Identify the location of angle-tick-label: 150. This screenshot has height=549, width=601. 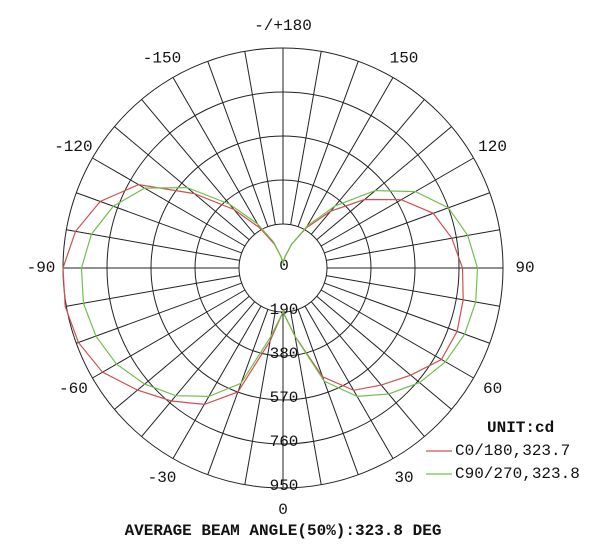
(404, 59).